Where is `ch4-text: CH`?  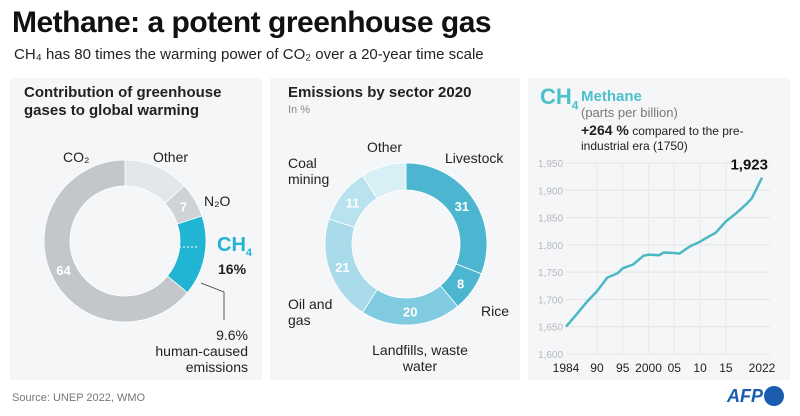
ch4-text: CH is located at coordinates (556, 96).